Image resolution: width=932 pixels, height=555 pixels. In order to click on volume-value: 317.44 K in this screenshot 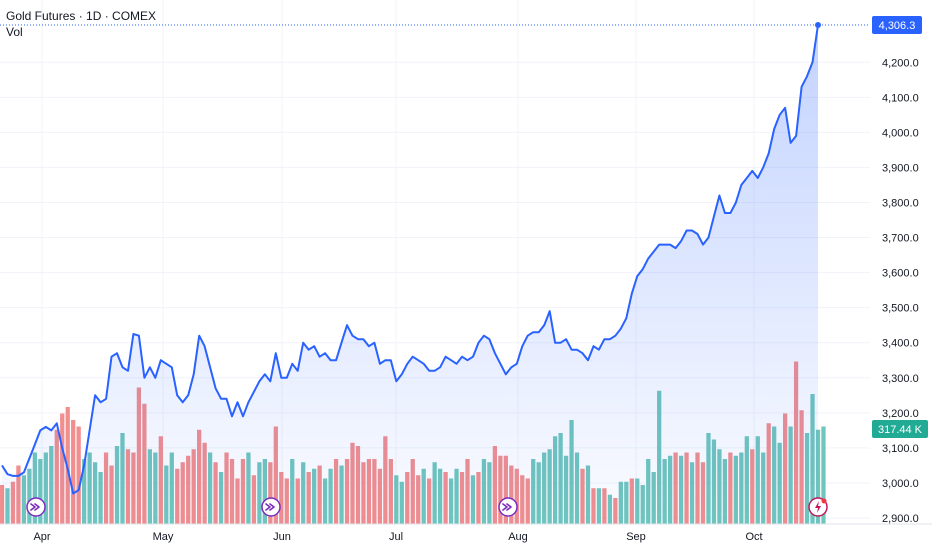, I will do `click(900, 430)`.